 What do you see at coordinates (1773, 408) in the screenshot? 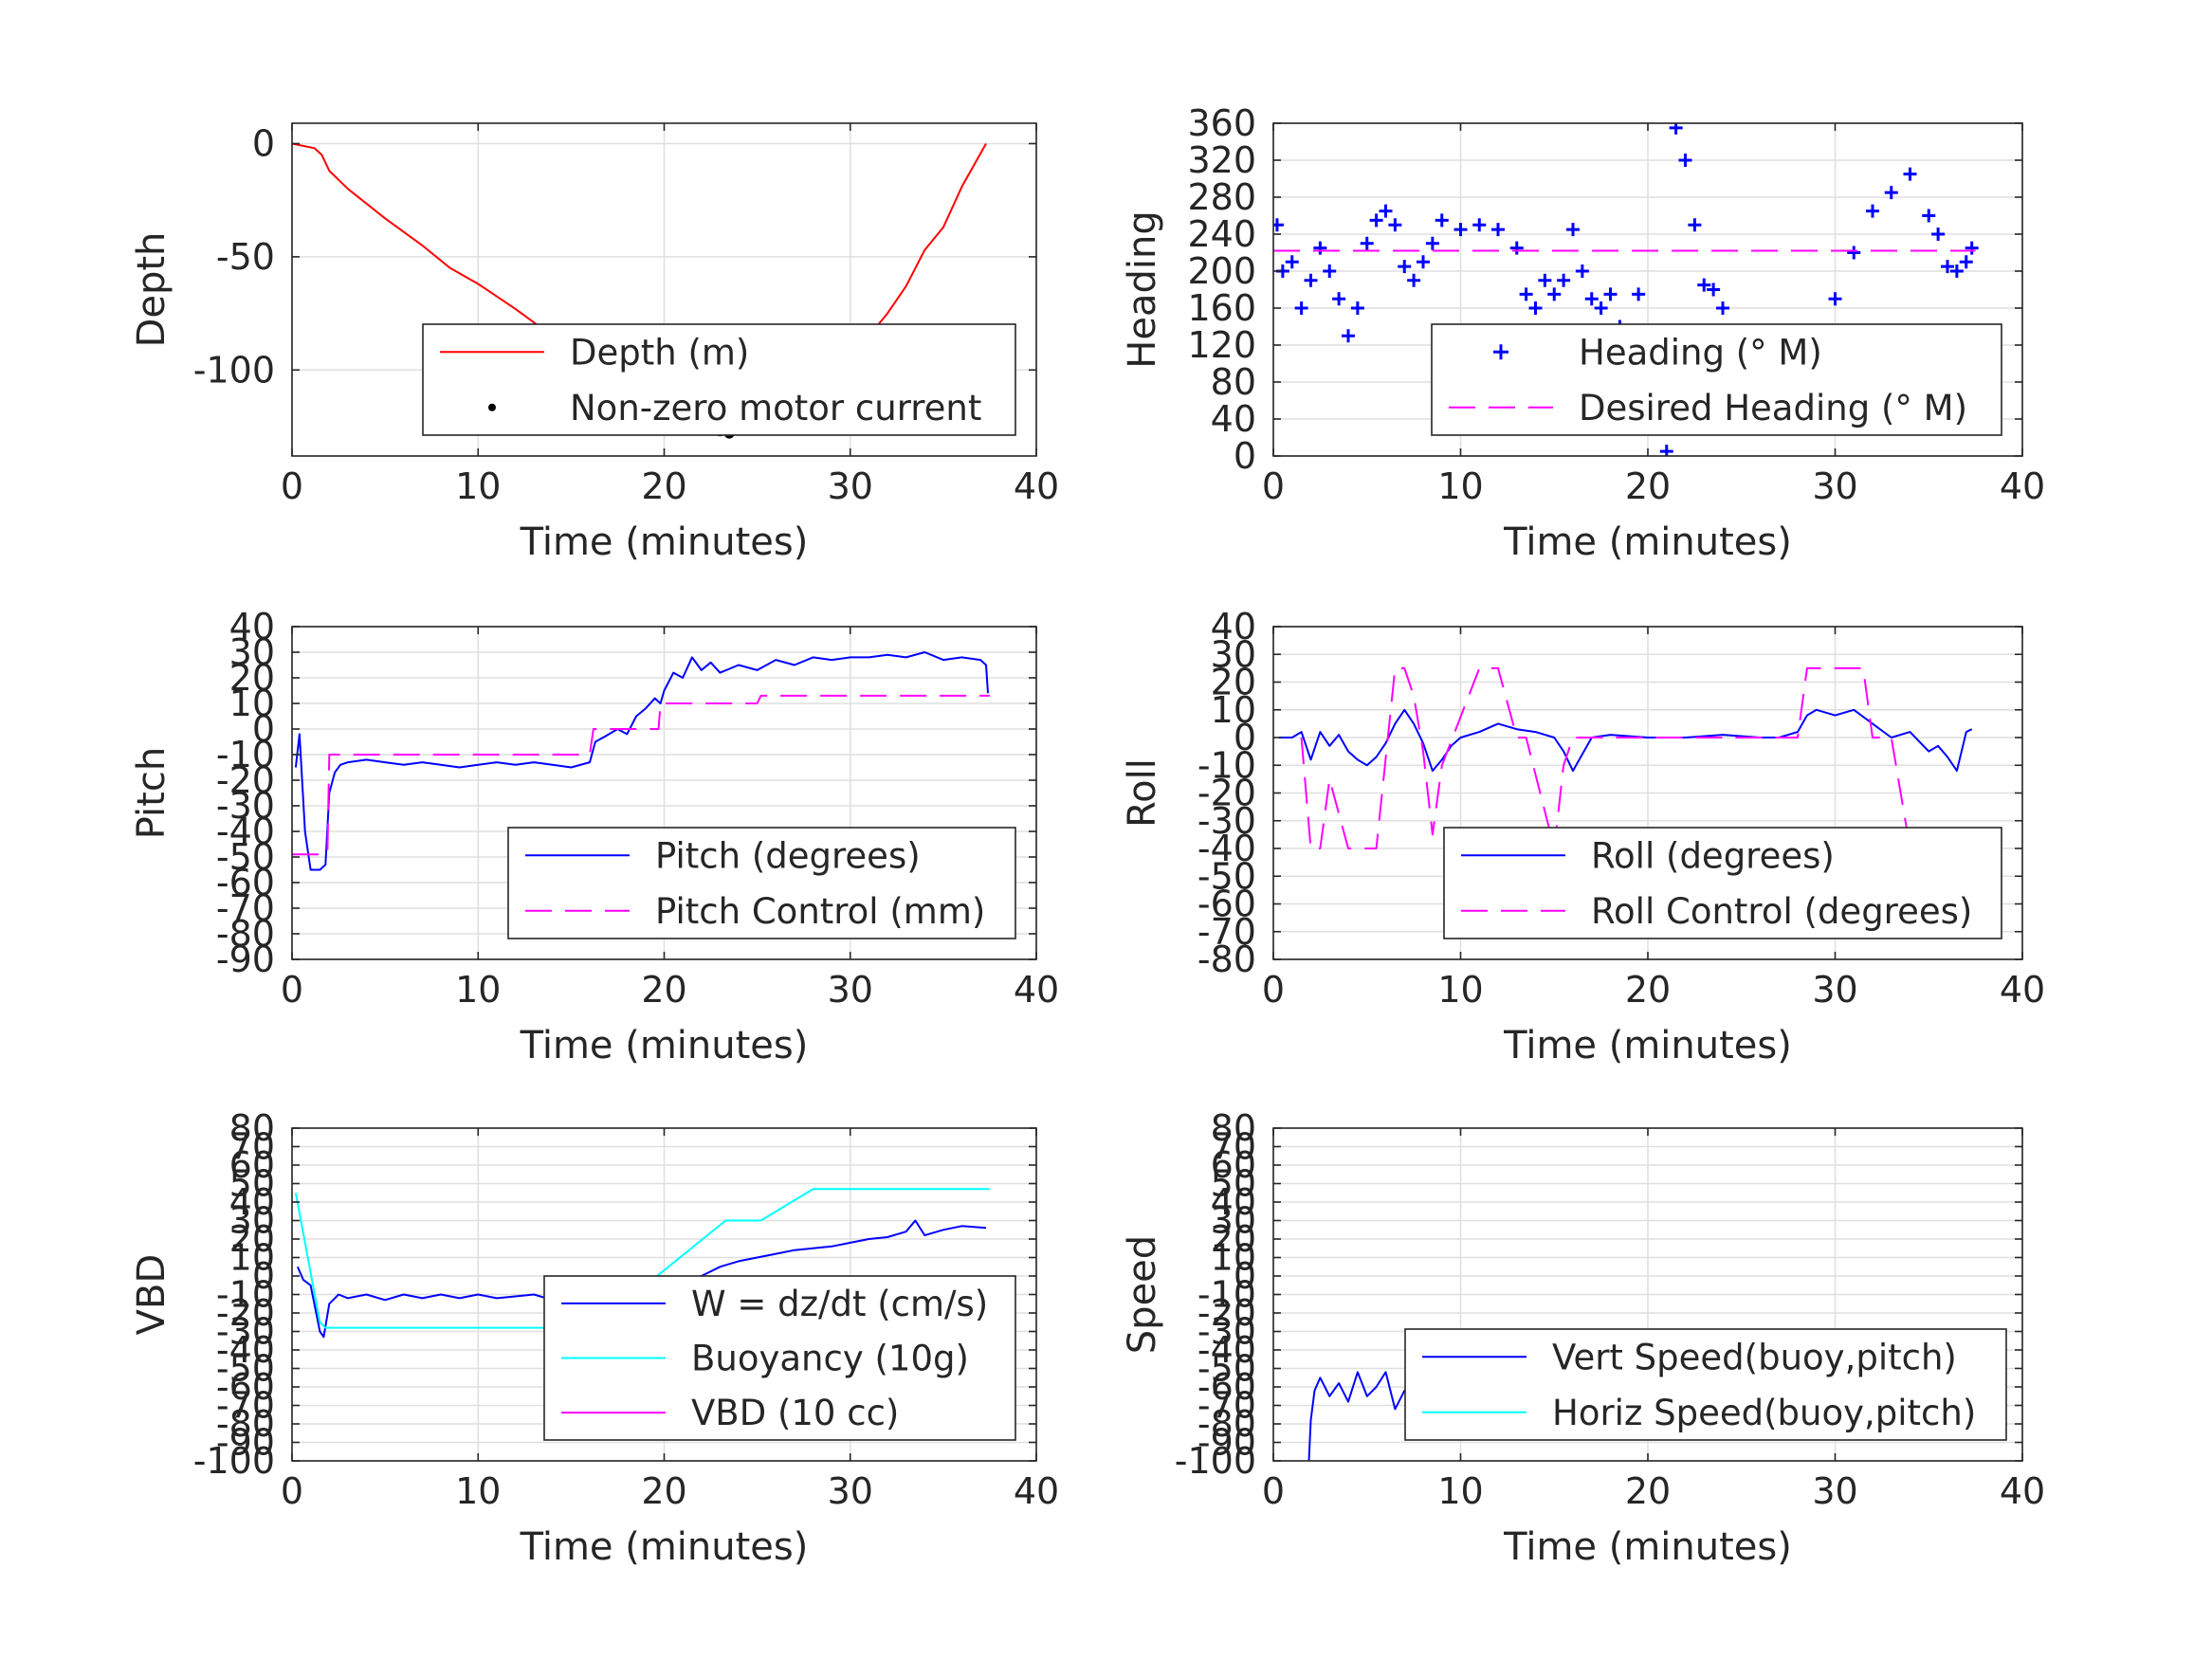
I see `legend-label: Desired Heading (° M)` at bounding box center [1773, 408].